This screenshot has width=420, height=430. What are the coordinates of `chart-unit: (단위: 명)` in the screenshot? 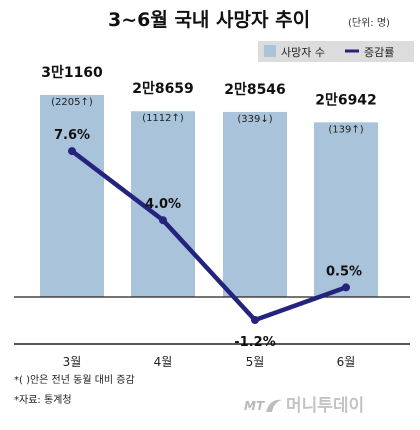 It's located at (369, 22).